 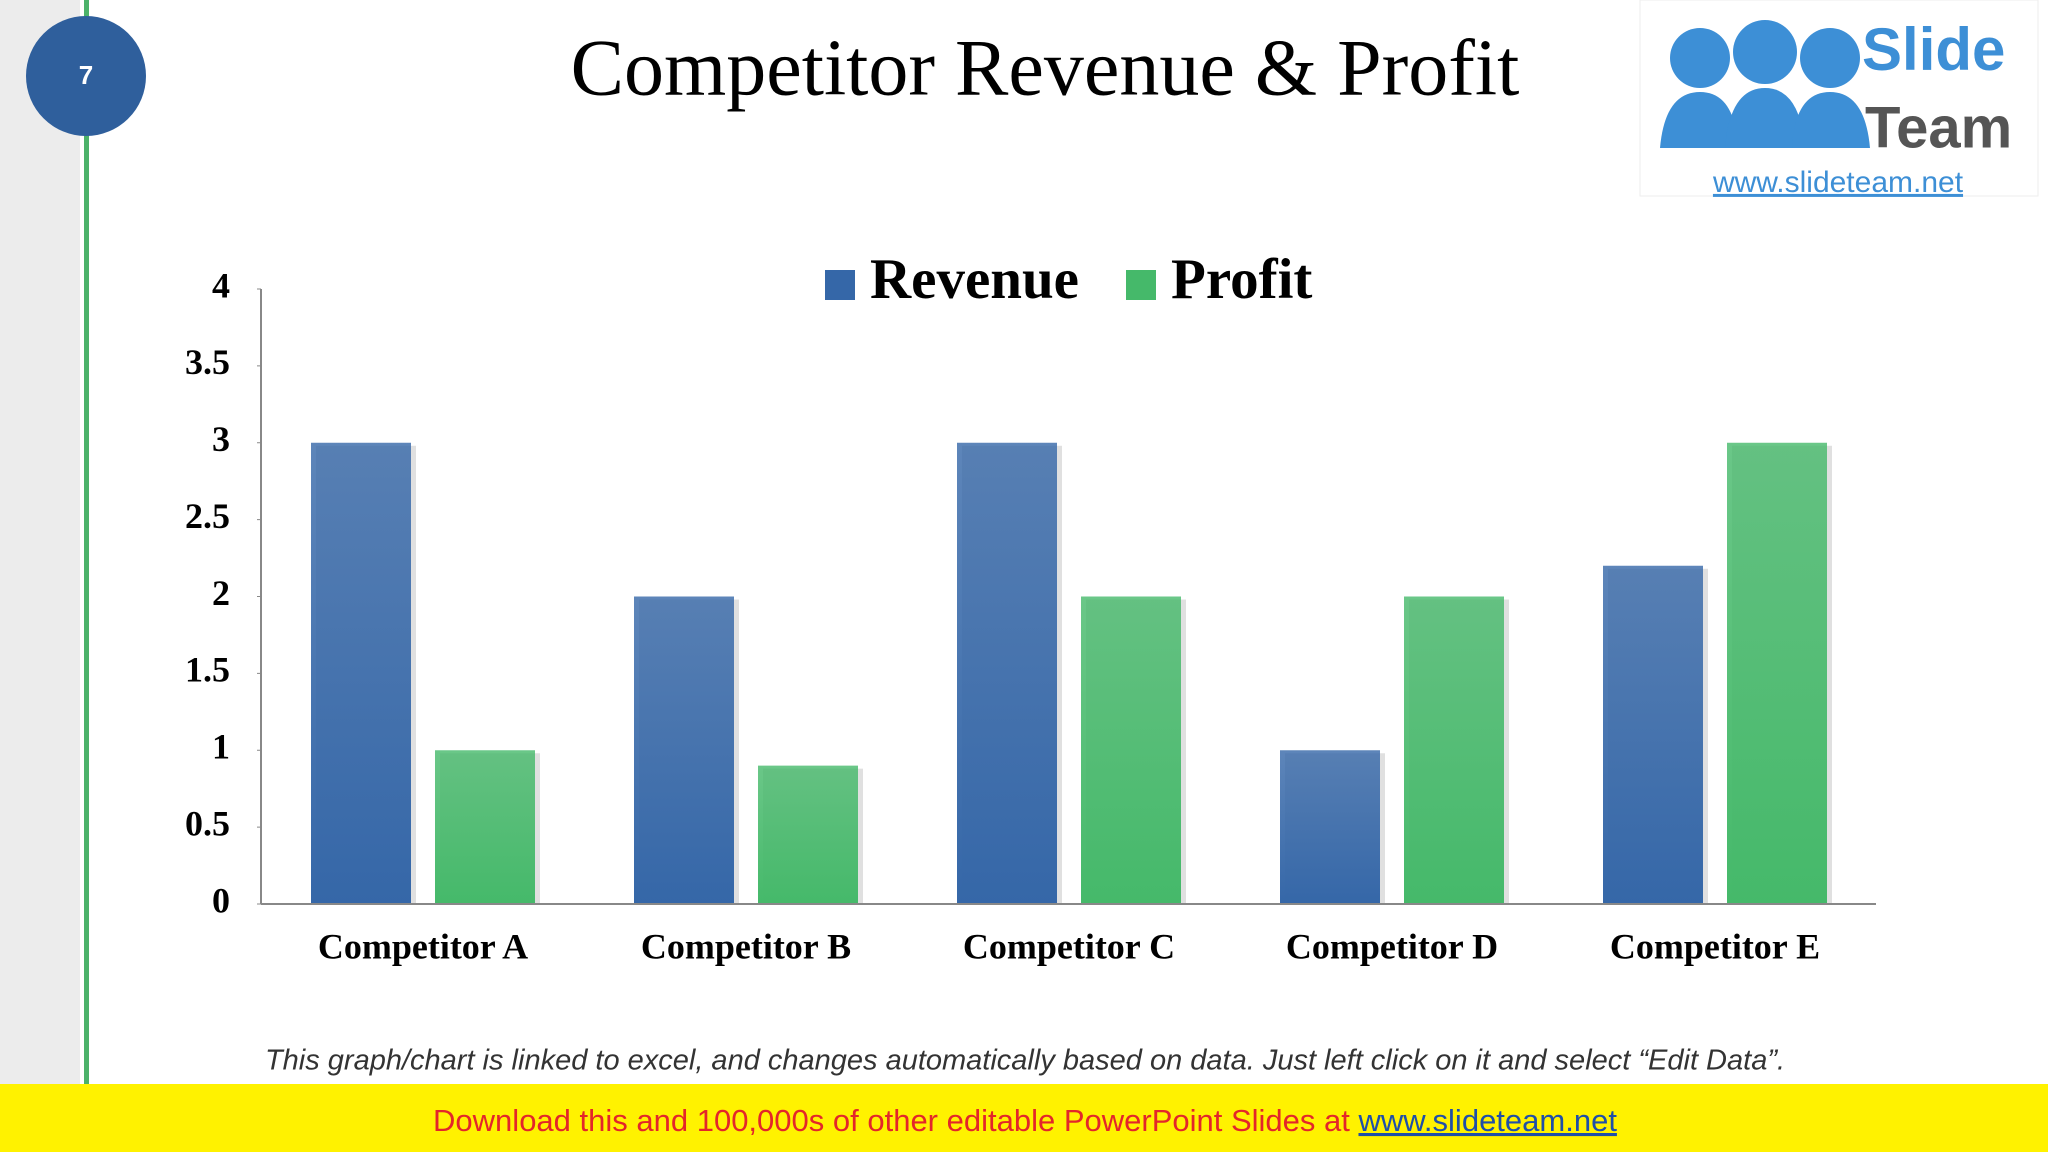 I want to click on logo-url: www.slideteam.net, so click(x=1838, y=182).